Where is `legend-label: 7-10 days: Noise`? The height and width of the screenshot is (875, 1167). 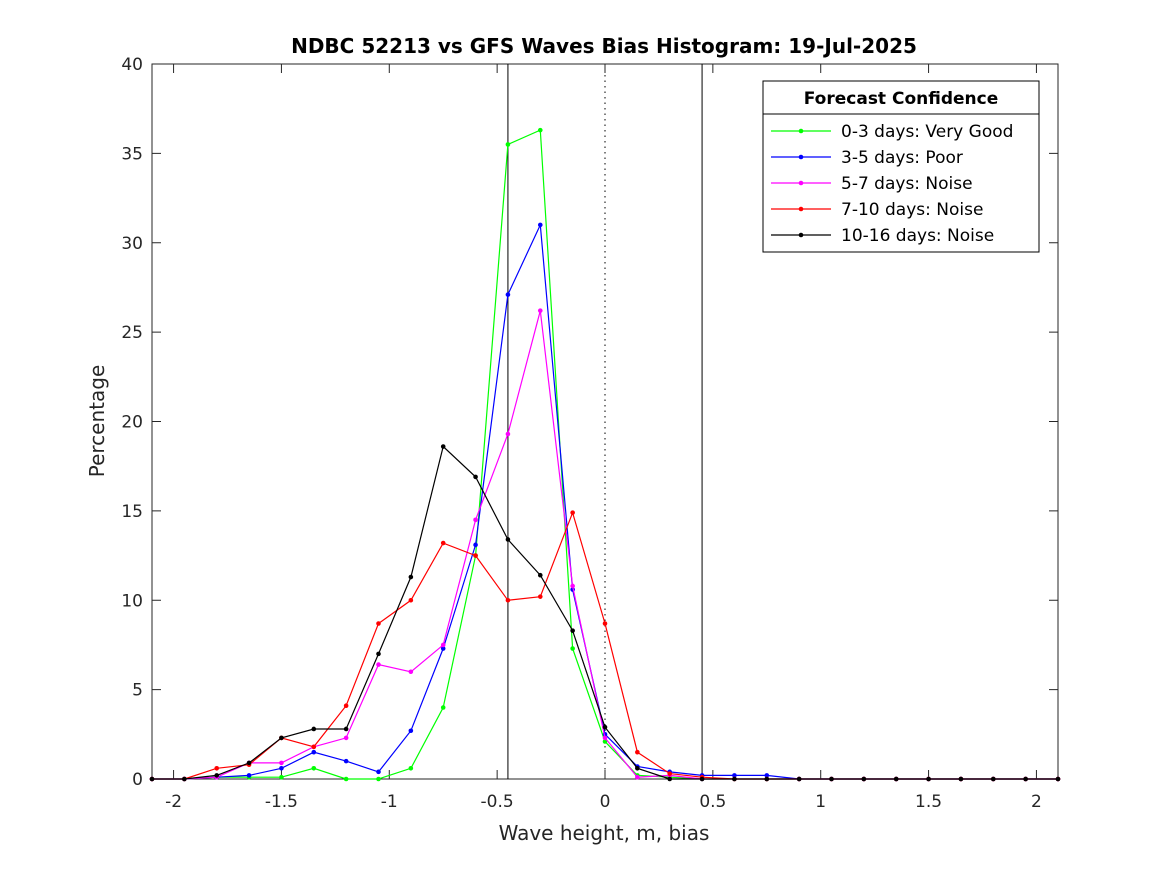
legend-label: 7-10 days: Noise is located at coordinates (912, 210).